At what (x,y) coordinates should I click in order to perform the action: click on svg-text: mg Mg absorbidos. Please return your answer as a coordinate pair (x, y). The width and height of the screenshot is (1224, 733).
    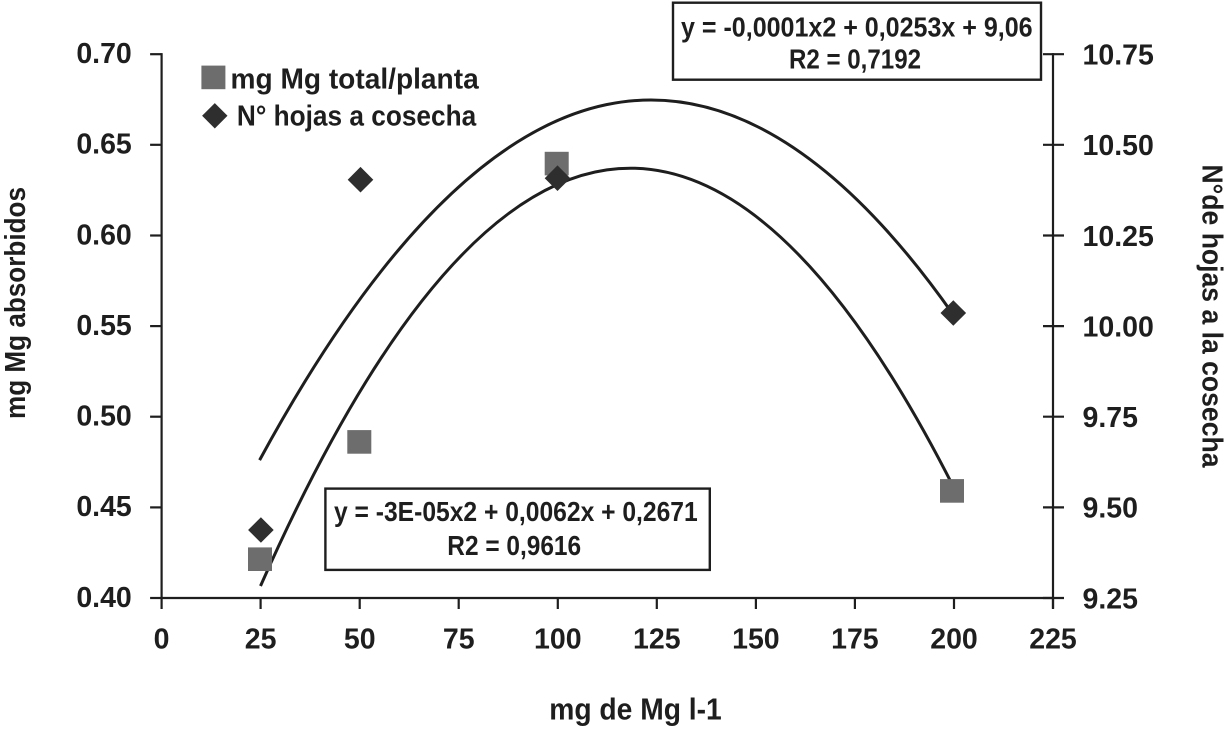
    Looking at the image, I should click on (16, 303).